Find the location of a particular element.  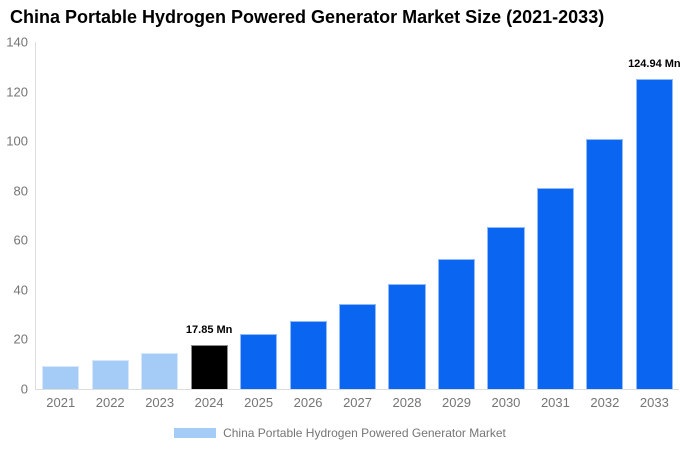

bar-2030 is located at coordinates (506, 308).